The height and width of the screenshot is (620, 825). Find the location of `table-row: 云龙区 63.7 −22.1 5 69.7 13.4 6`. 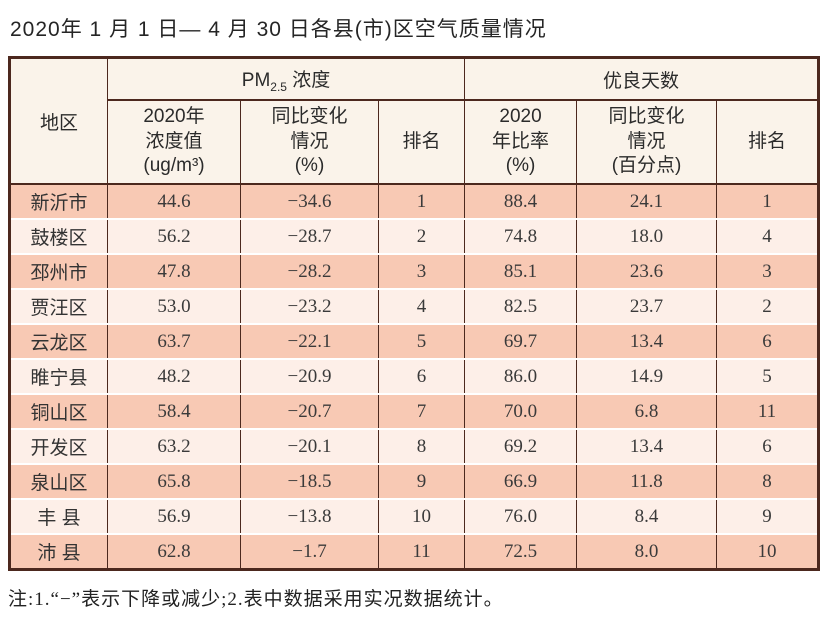

table-row: 云龙区 63.7 −22.1 5 69.7 13.4 6 is located at coordinates (414, 341).